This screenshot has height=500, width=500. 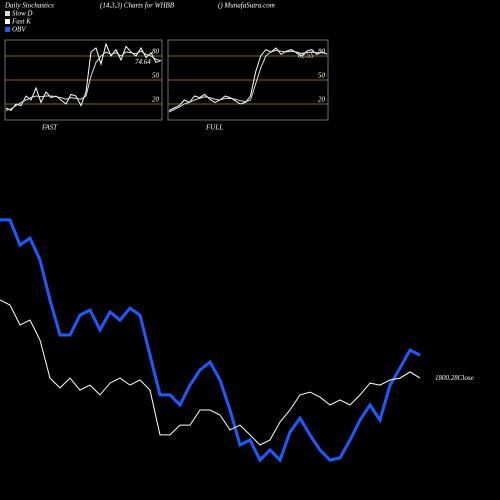 What do you see at coordinates (29, 6) in the screenshot?
I see `header-title: Daily Stochastics` at bounding box center [29, 6].